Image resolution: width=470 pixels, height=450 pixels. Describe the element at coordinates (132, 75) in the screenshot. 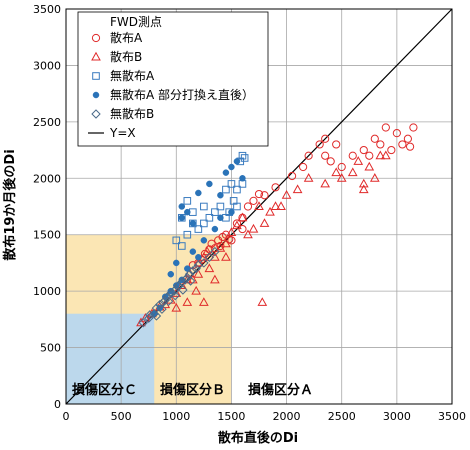

I see `legend-label: 無散布A` at that location.